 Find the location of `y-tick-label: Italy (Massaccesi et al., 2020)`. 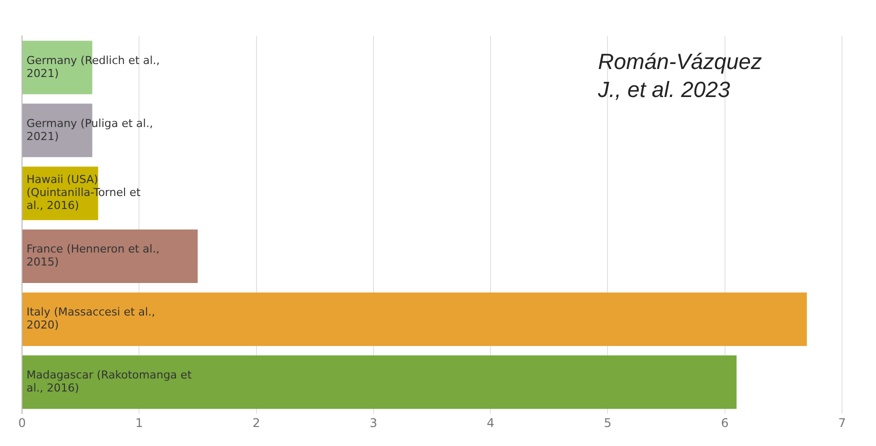

y-tick-label: Italy (Massaccesi et al., 2020) is located at coordinates (91, 319).